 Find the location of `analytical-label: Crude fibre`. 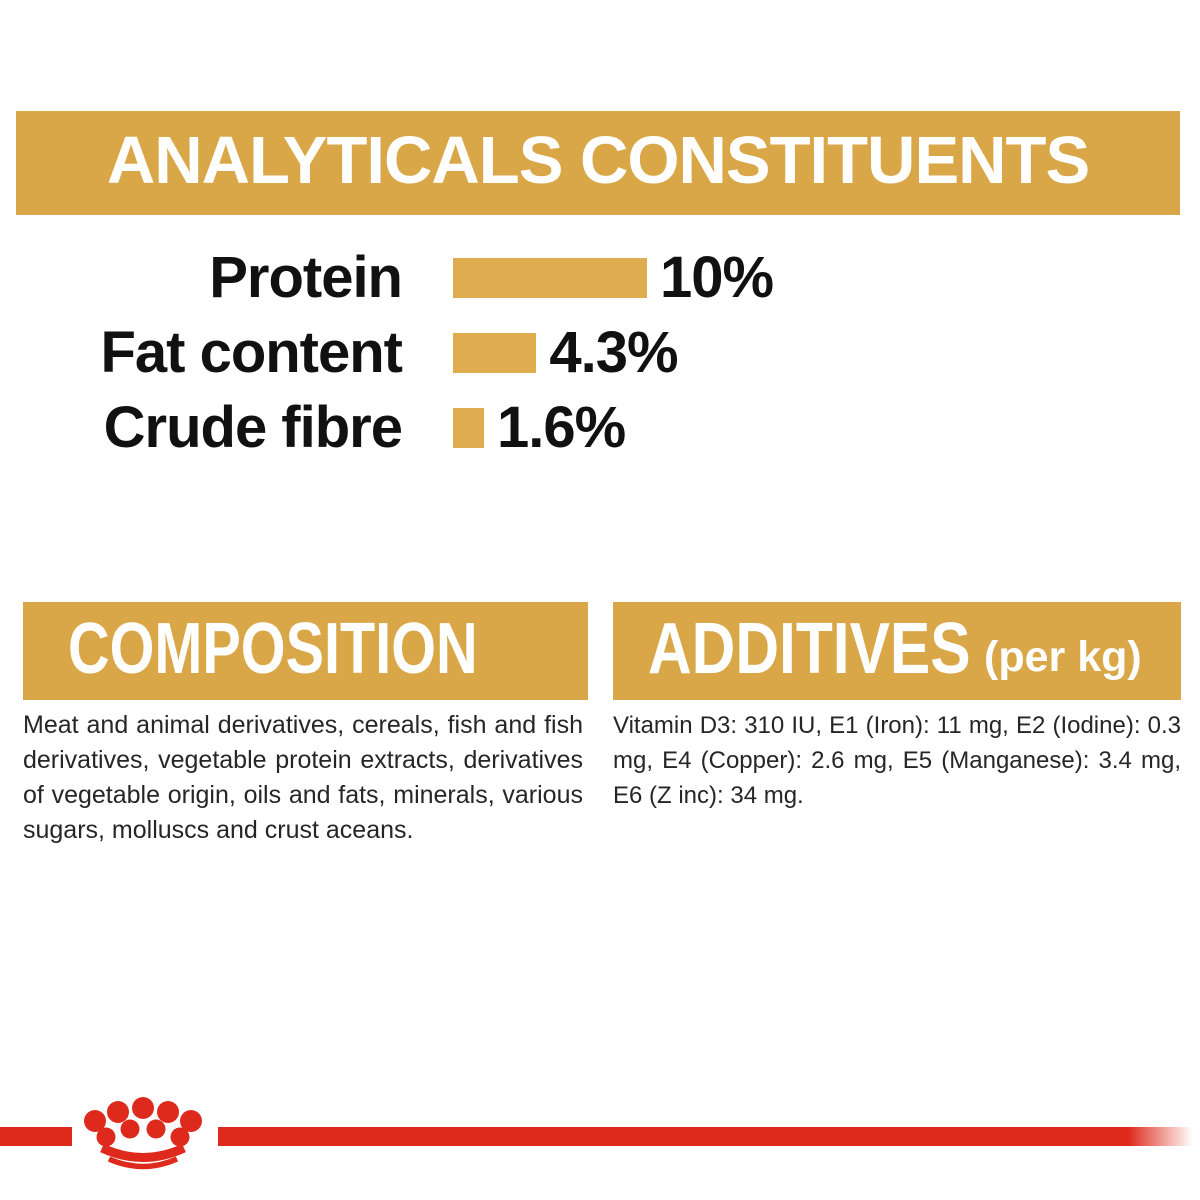

analytical-label: Crude fibre is located at coordinates (253, 427).